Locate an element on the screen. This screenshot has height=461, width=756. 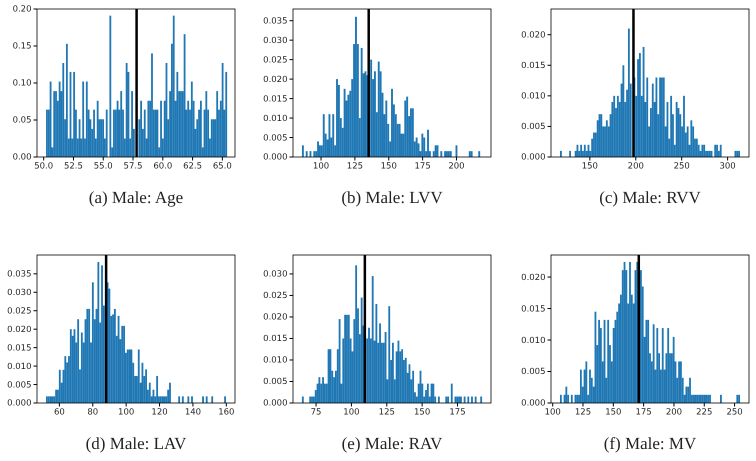
x-tick-label: 225 is located at coordinates (704, 413).